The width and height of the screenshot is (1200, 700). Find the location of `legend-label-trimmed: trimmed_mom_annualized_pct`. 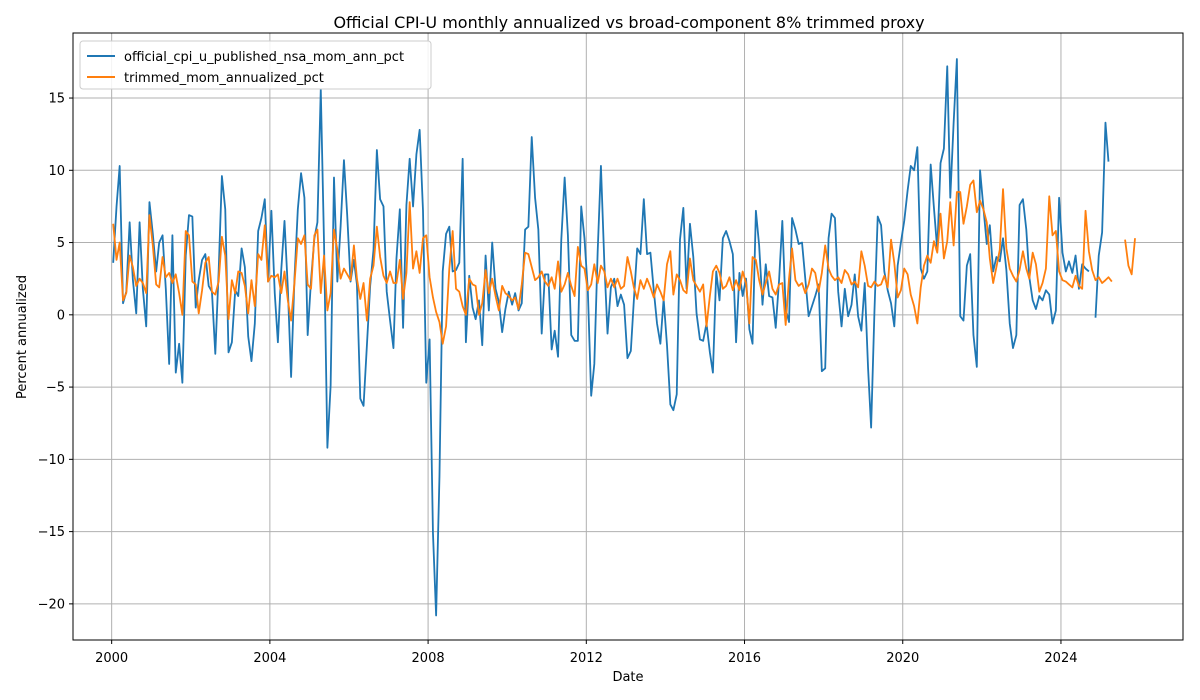

legend-label-trimmed: trimmed_mom_annualized_pct is located at coordinates (224, 78).